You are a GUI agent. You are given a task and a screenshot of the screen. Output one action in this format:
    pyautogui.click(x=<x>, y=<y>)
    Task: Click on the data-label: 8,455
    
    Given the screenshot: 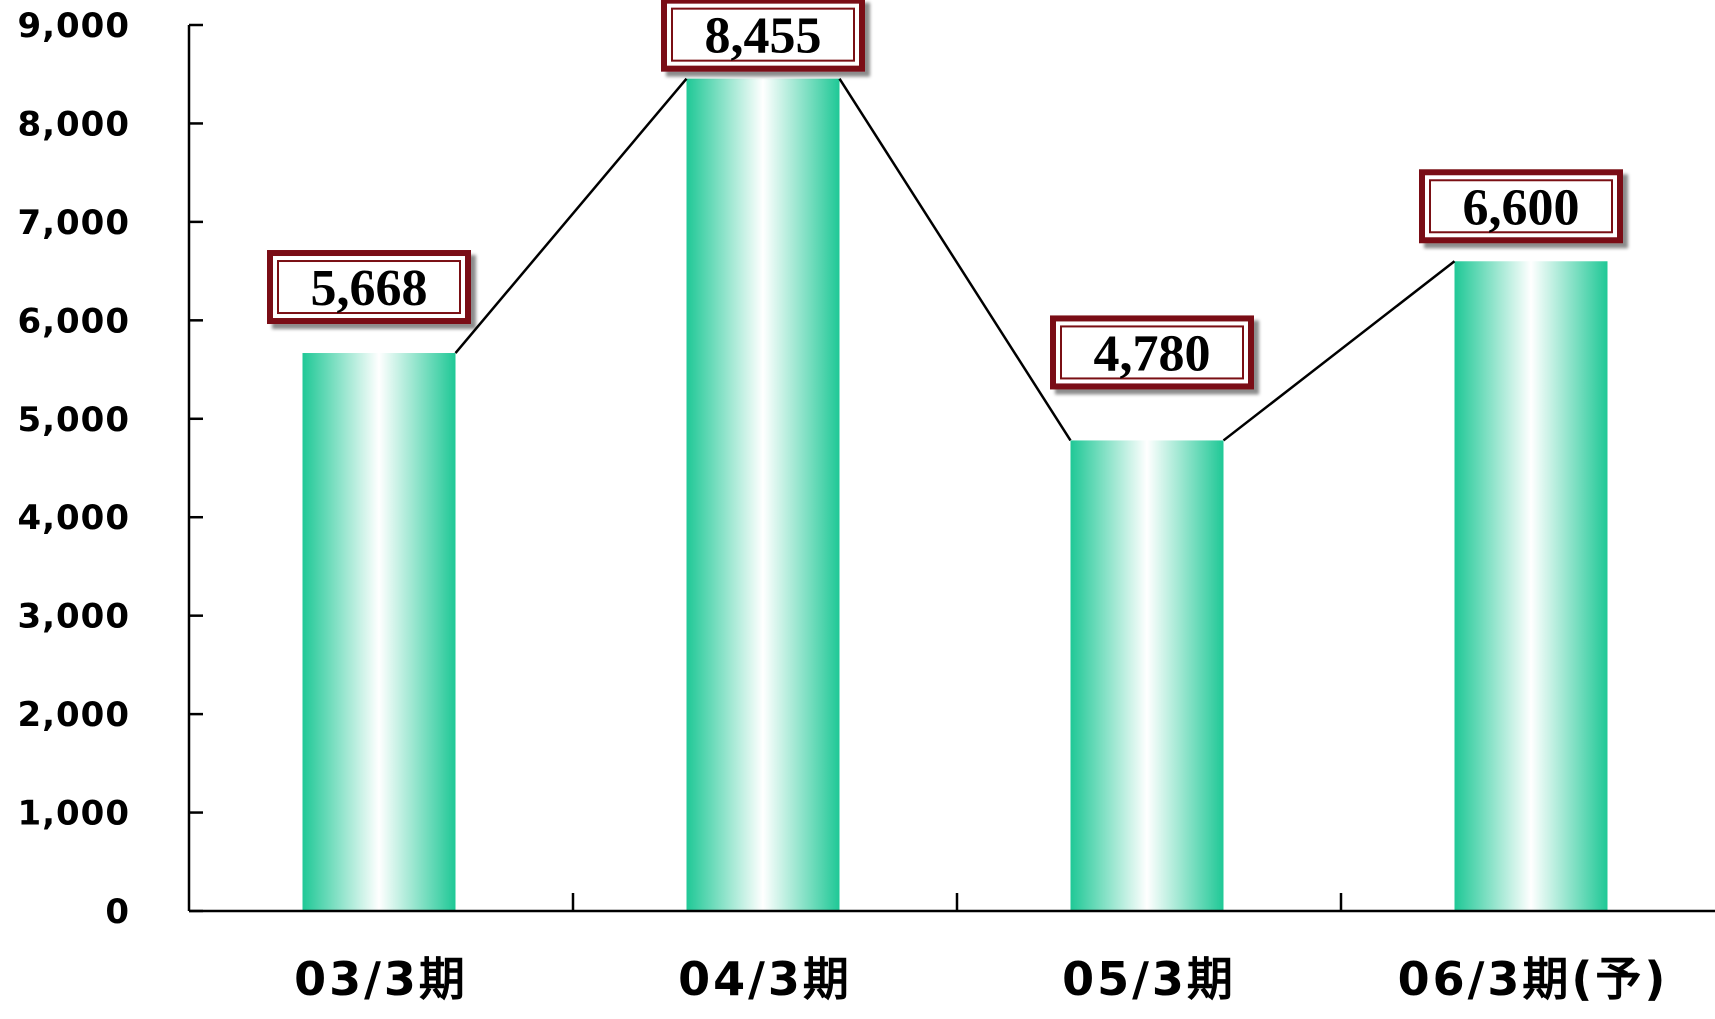 What is the action you would take?
    pyautogui.click(x=763, y=36)
    